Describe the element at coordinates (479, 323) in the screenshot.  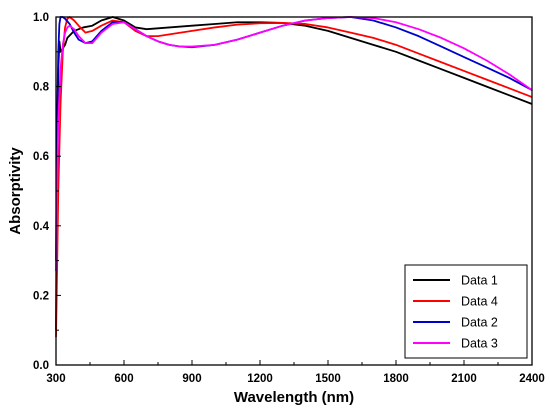
I see `legend-label-3: Data 2` at that location.